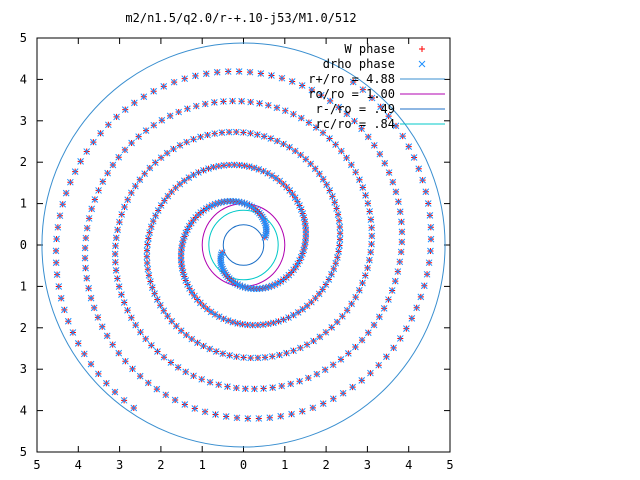  What do you see at coordinates (243, 465) in the screenshot?
I see `x-tick-label: 0` at bounding box center [243, 465].